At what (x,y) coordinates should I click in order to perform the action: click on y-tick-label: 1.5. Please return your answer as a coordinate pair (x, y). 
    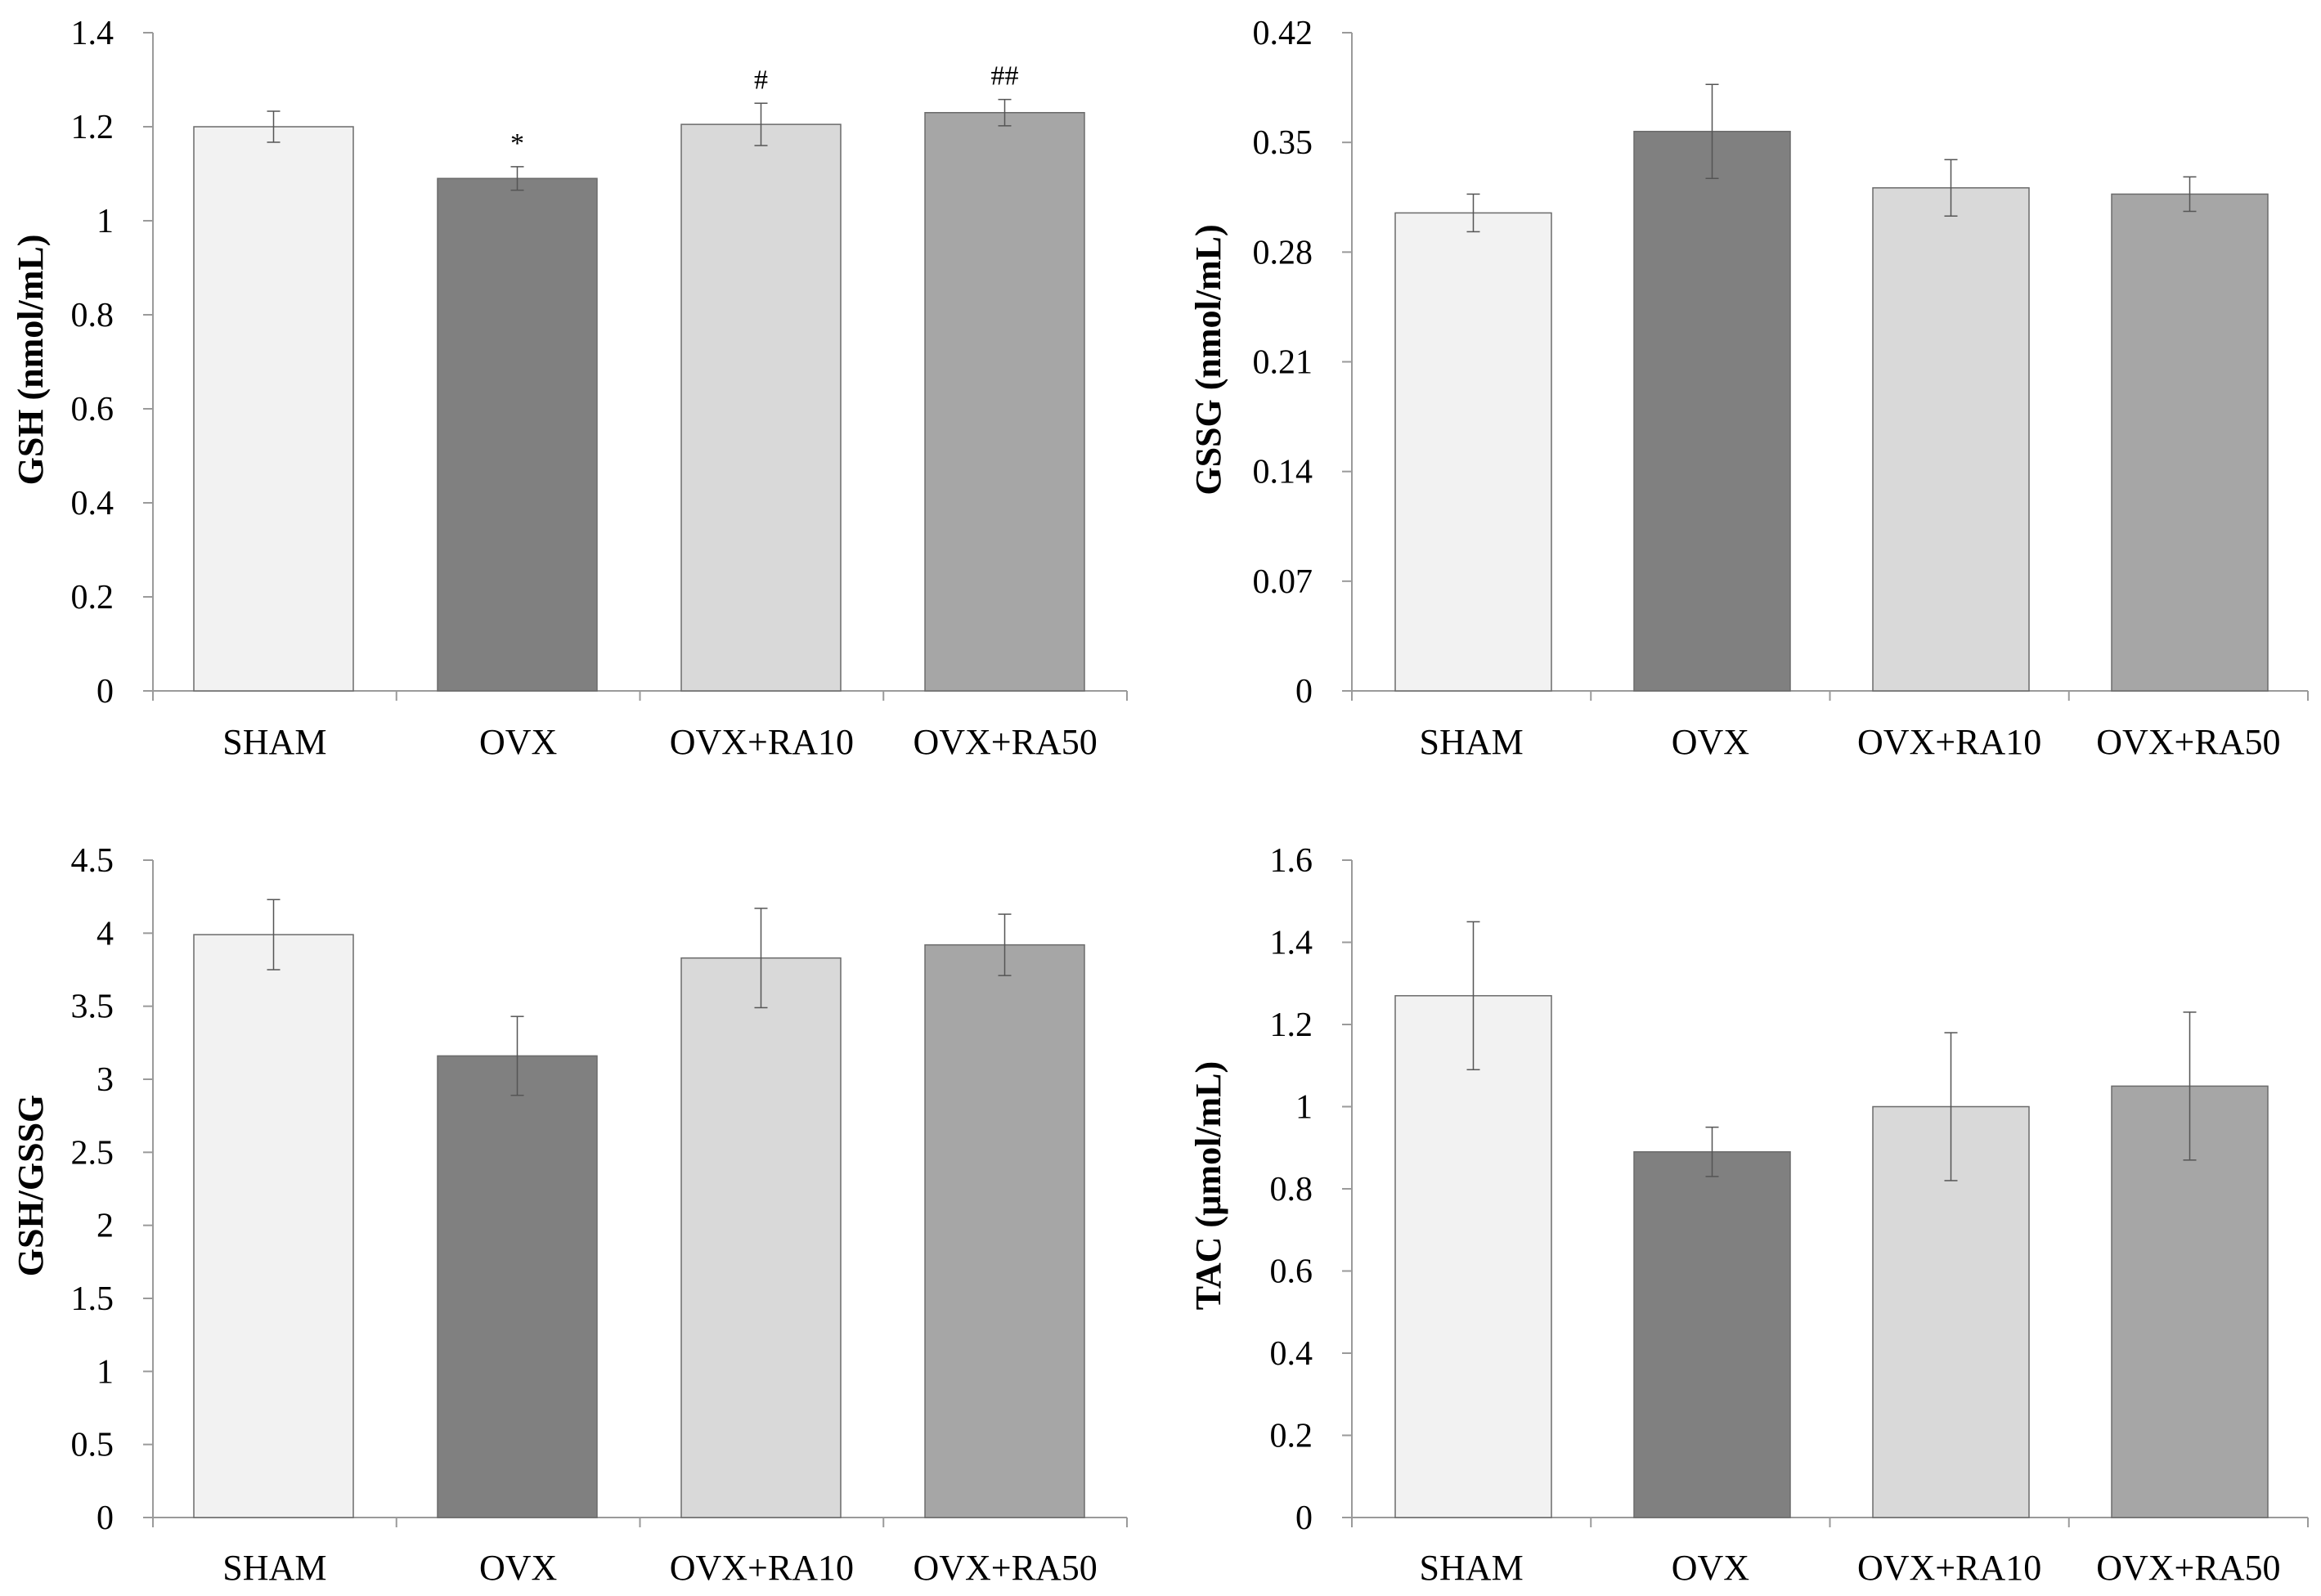
    Looking at the image, I should click on (92, 1299).